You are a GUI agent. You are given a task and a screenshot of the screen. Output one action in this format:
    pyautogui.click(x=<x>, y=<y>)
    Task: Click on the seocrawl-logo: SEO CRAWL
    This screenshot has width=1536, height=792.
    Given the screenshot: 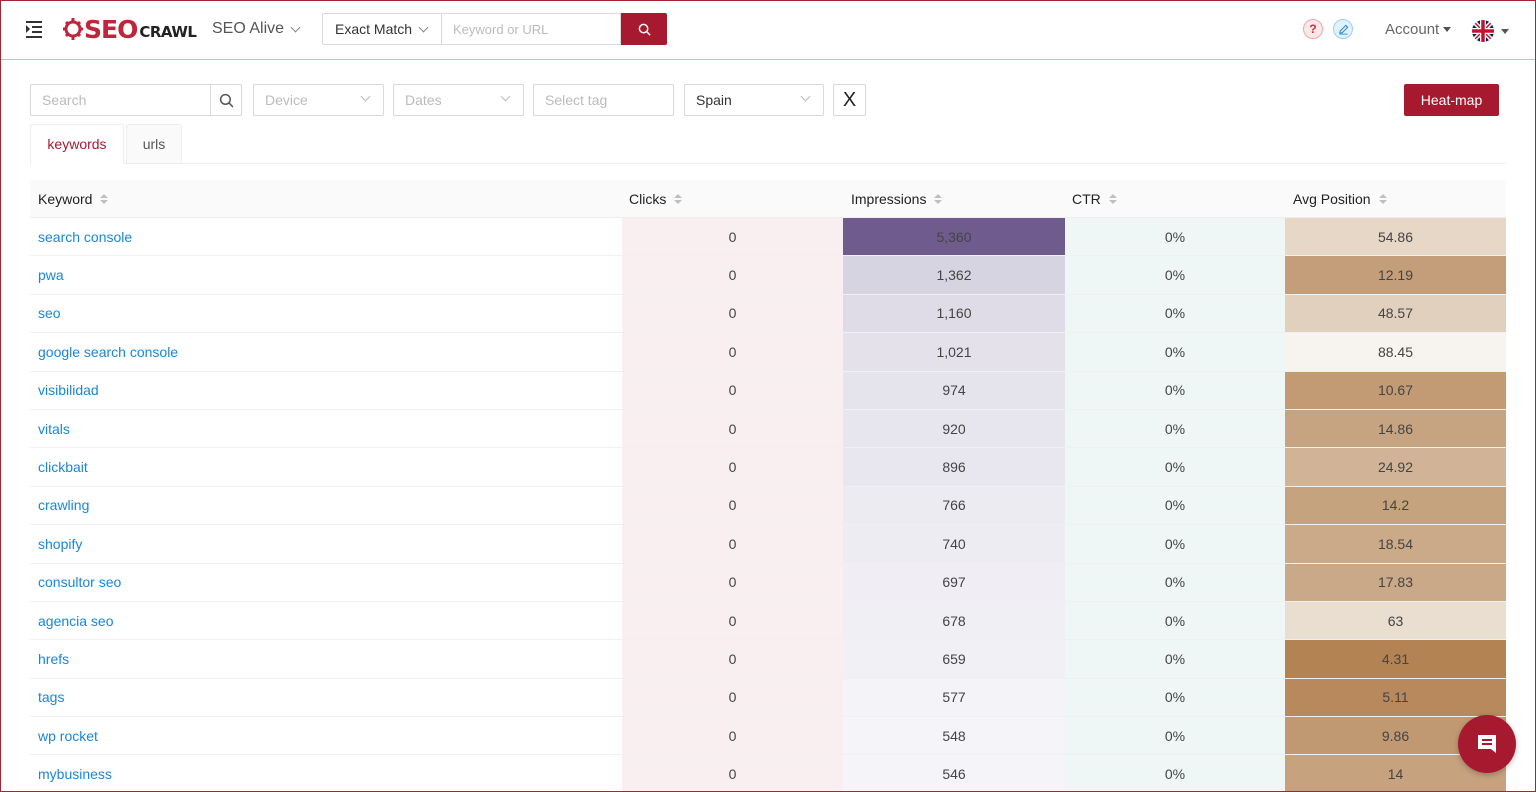 What is the action you would take?
    pyautogui.click(x=129, y=29)
    